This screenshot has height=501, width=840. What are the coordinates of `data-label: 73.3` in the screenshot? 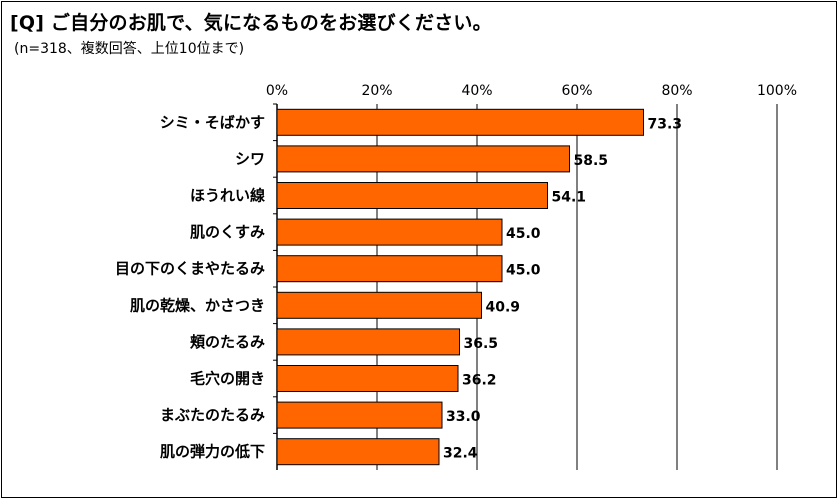 It's located at (665, 124).